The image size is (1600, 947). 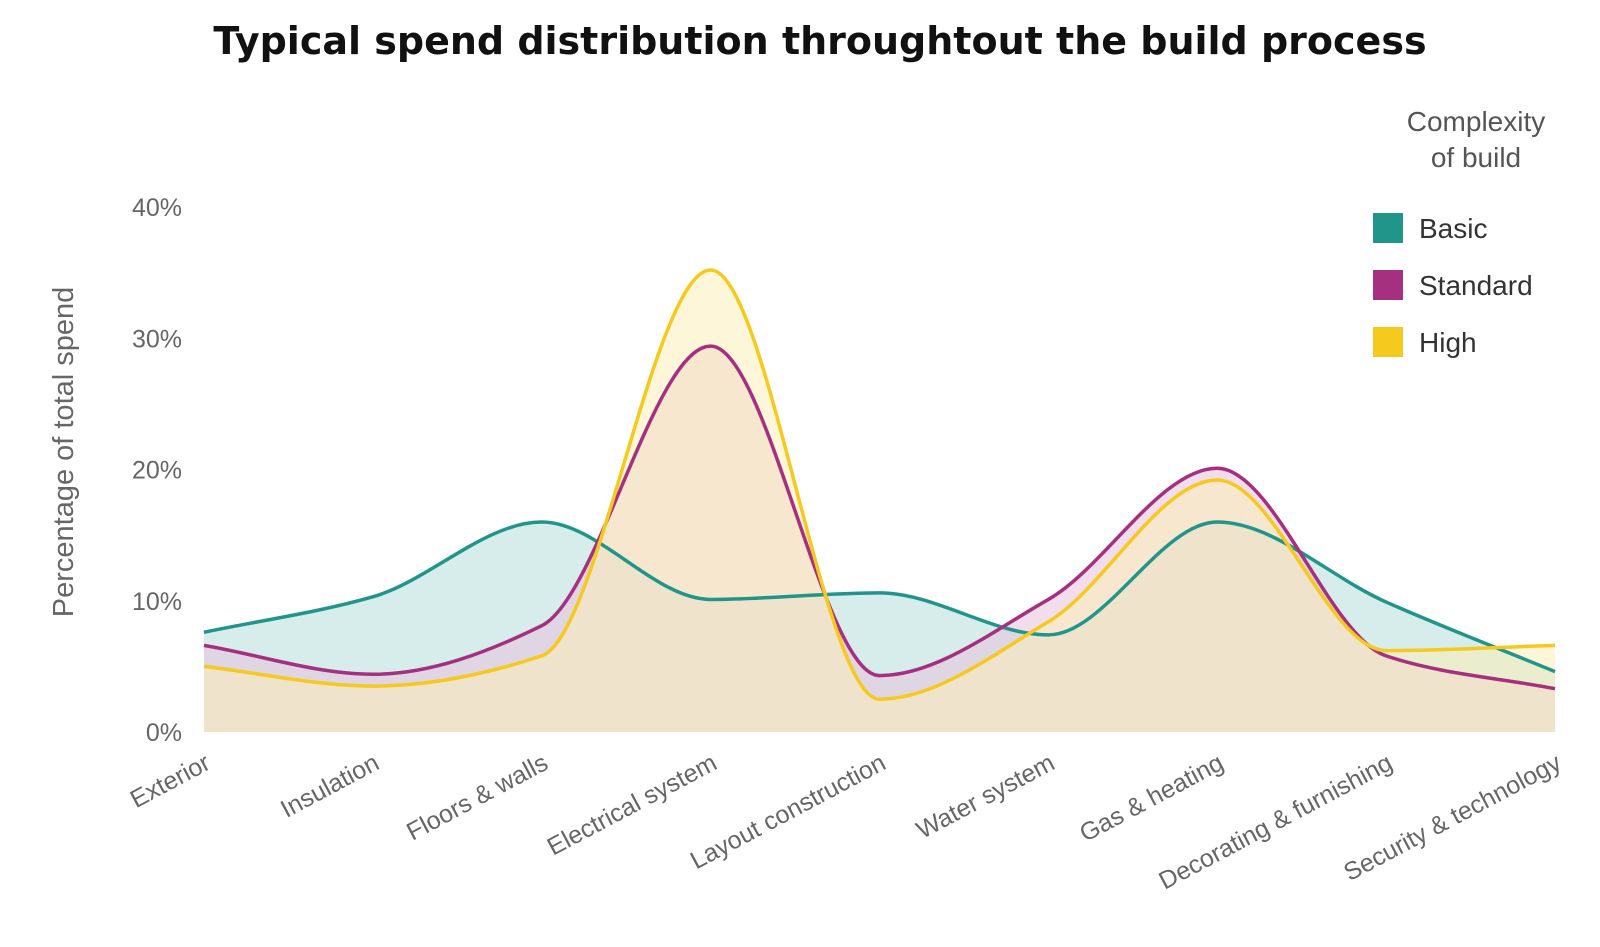 What do you see at coordinates (477, 798) in the screenshot?
I see `x-tick-label: Floors & walls` at bounding box center [477, 798].